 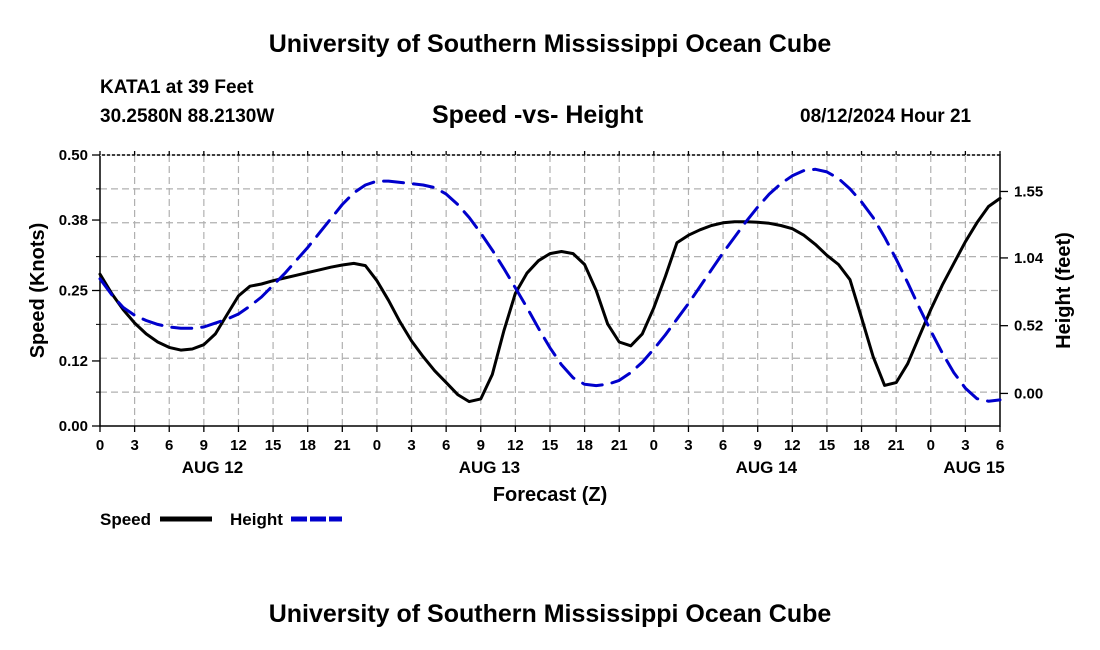 I want to click on y-tick-label: 0.25, so click(x=73, y=291).